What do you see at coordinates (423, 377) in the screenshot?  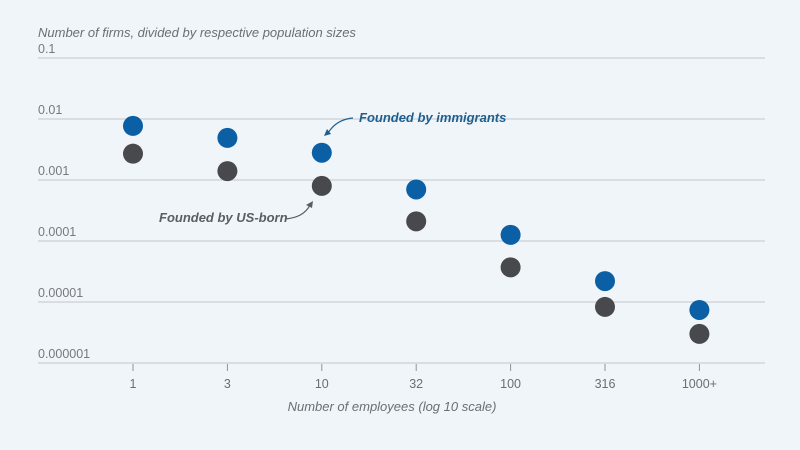 I see `x-tick-labels: 1 3 10 32 100 316 1000+` at bounding box center [423, 377].